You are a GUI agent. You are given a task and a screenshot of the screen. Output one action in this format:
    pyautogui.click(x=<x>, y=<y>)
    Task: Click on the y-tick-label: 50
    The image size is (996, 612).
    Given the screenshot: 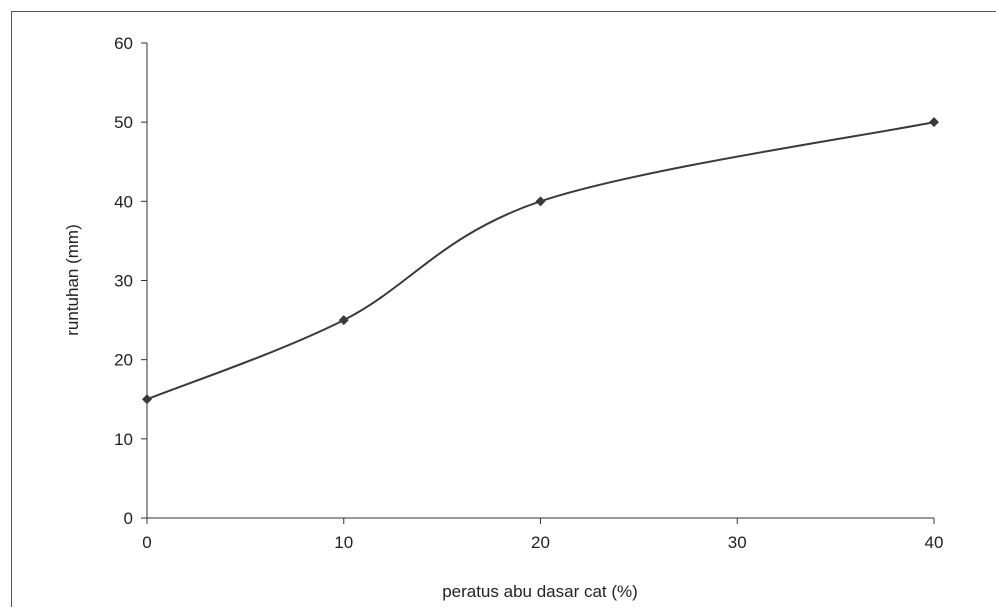 What is the action you would take?
    pyautogui.click(x=123, y=122)
    